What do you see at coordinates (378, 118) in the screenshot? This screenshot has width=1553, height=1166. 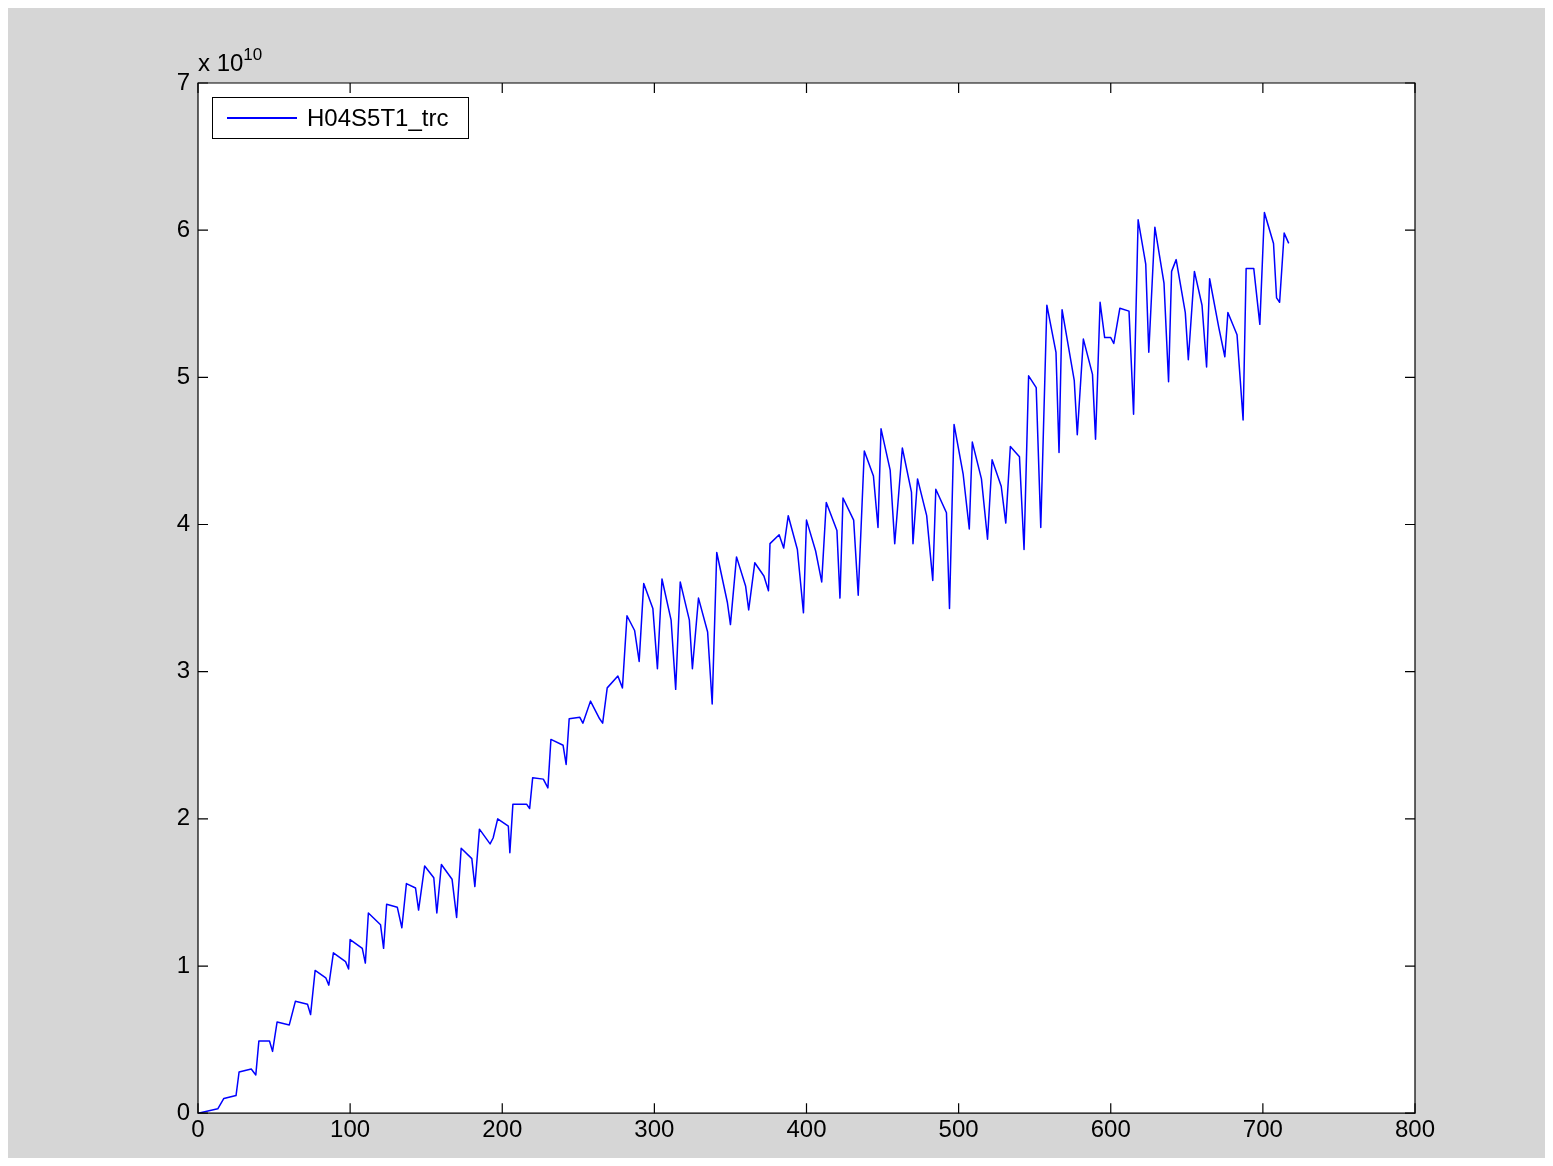 I see `legend-label: H04S5T1_trc` at bounding box center [378, 118].